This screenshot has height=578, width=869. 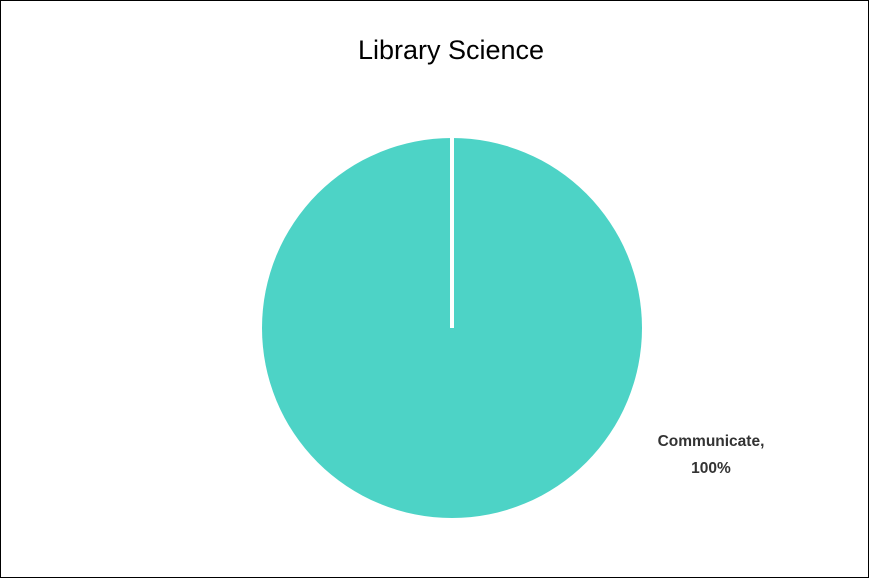 I want to click on data-label-category: Communicate,, so click(x=711, y=441).